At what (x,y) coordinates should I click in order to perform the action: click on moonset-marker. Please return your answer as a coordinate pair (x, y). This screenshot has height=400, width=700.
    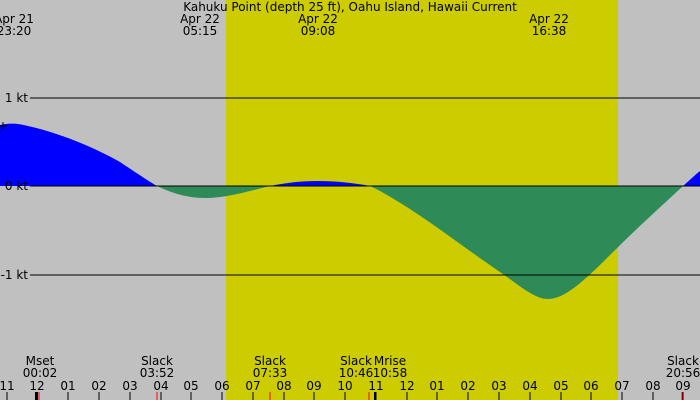
    Looking at the image, I should click on (36, 396).